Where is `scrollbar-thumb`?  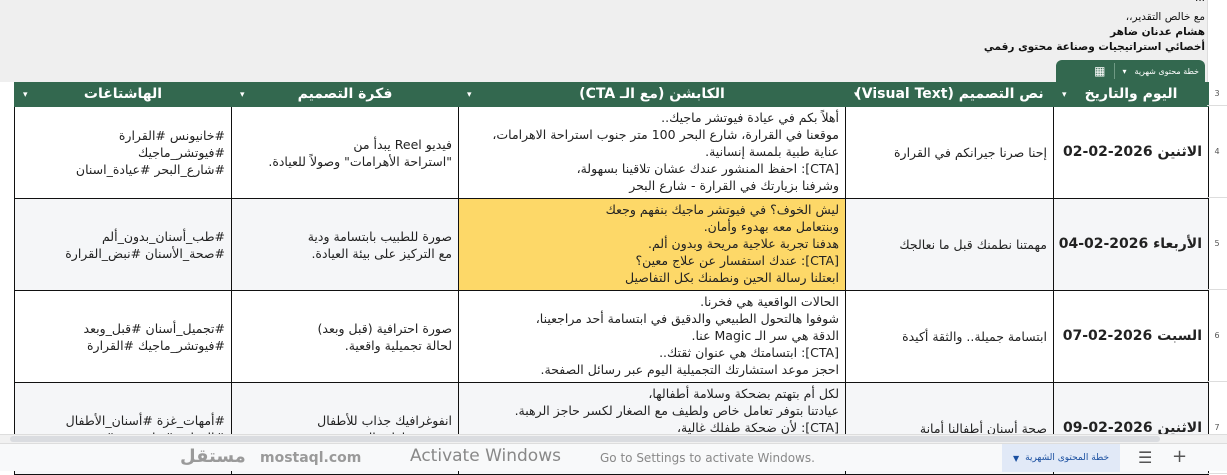
scrollbar-thumb is located at coordinates (585, 439).